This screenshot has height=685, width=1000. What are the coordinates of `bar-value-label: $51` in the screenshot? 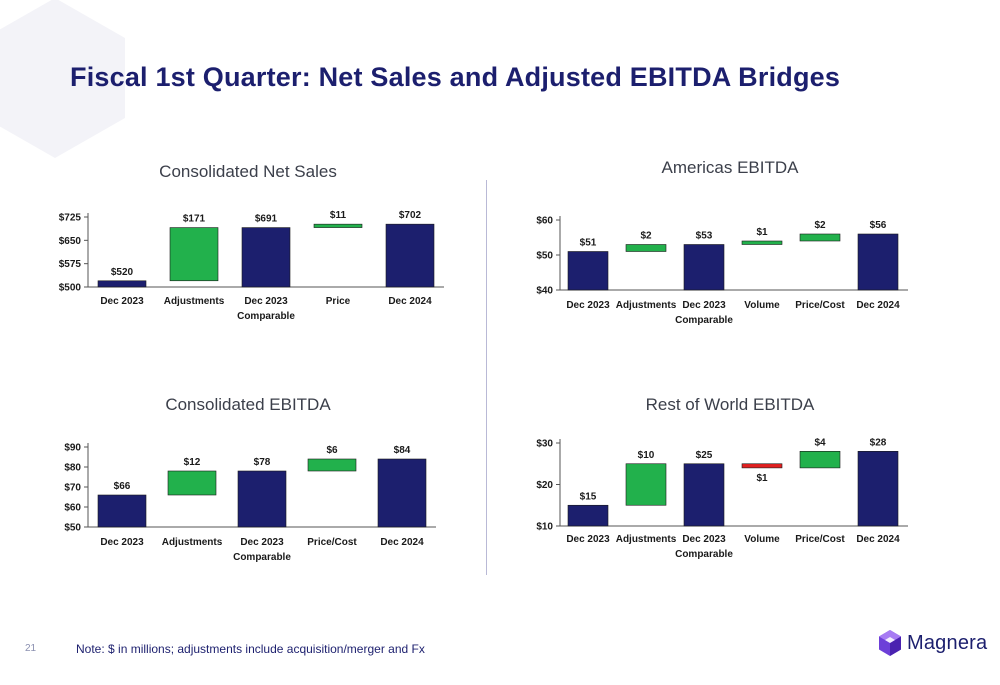 It's located at (588, 243).